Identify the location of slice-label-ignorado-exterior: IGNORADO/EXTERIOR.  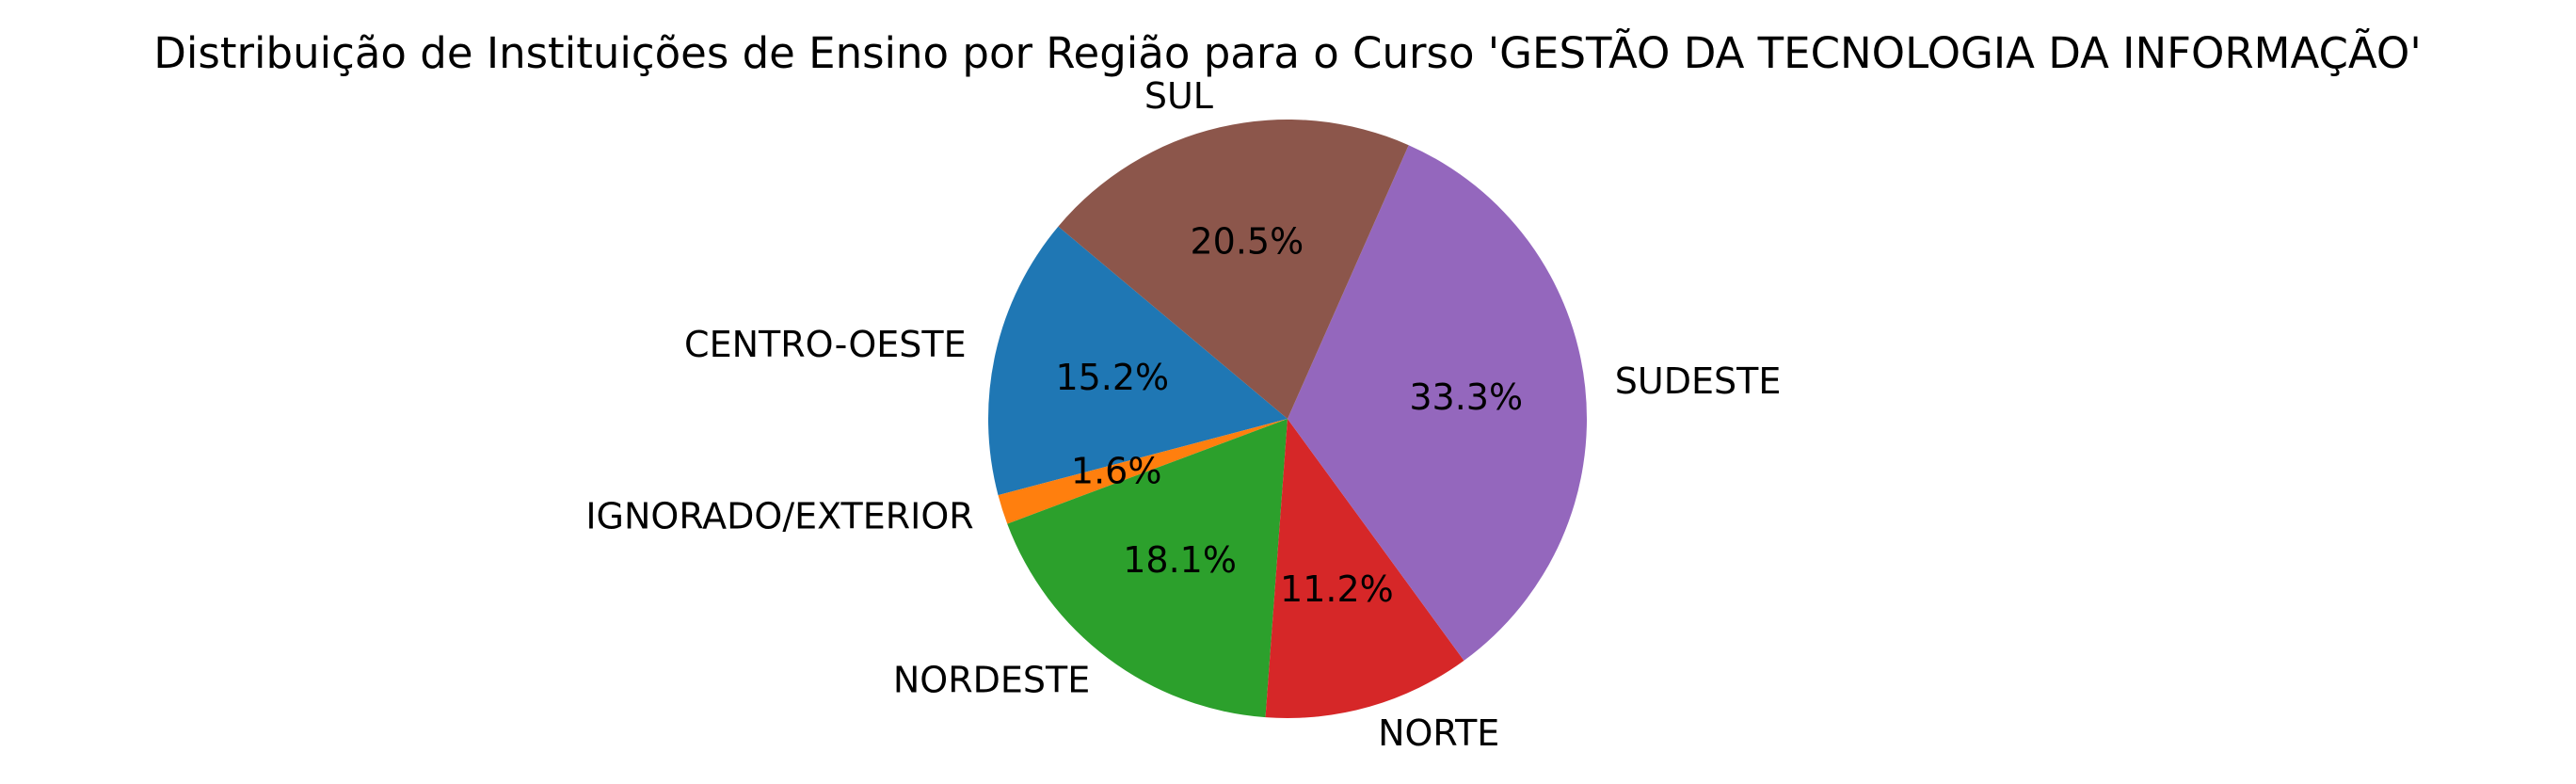
(779, 516).